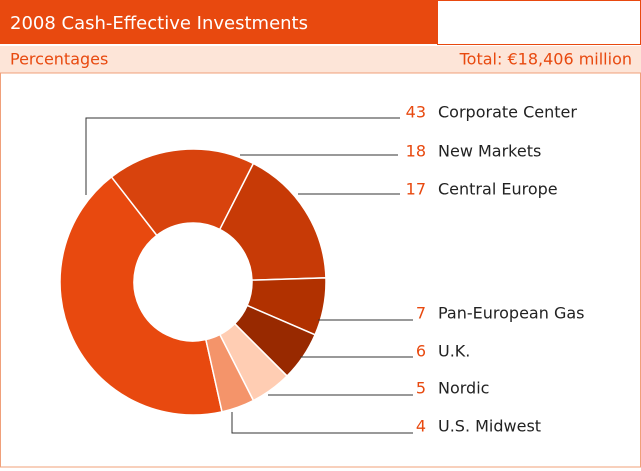  I want to click on value-label: 5, so click(421, 388).